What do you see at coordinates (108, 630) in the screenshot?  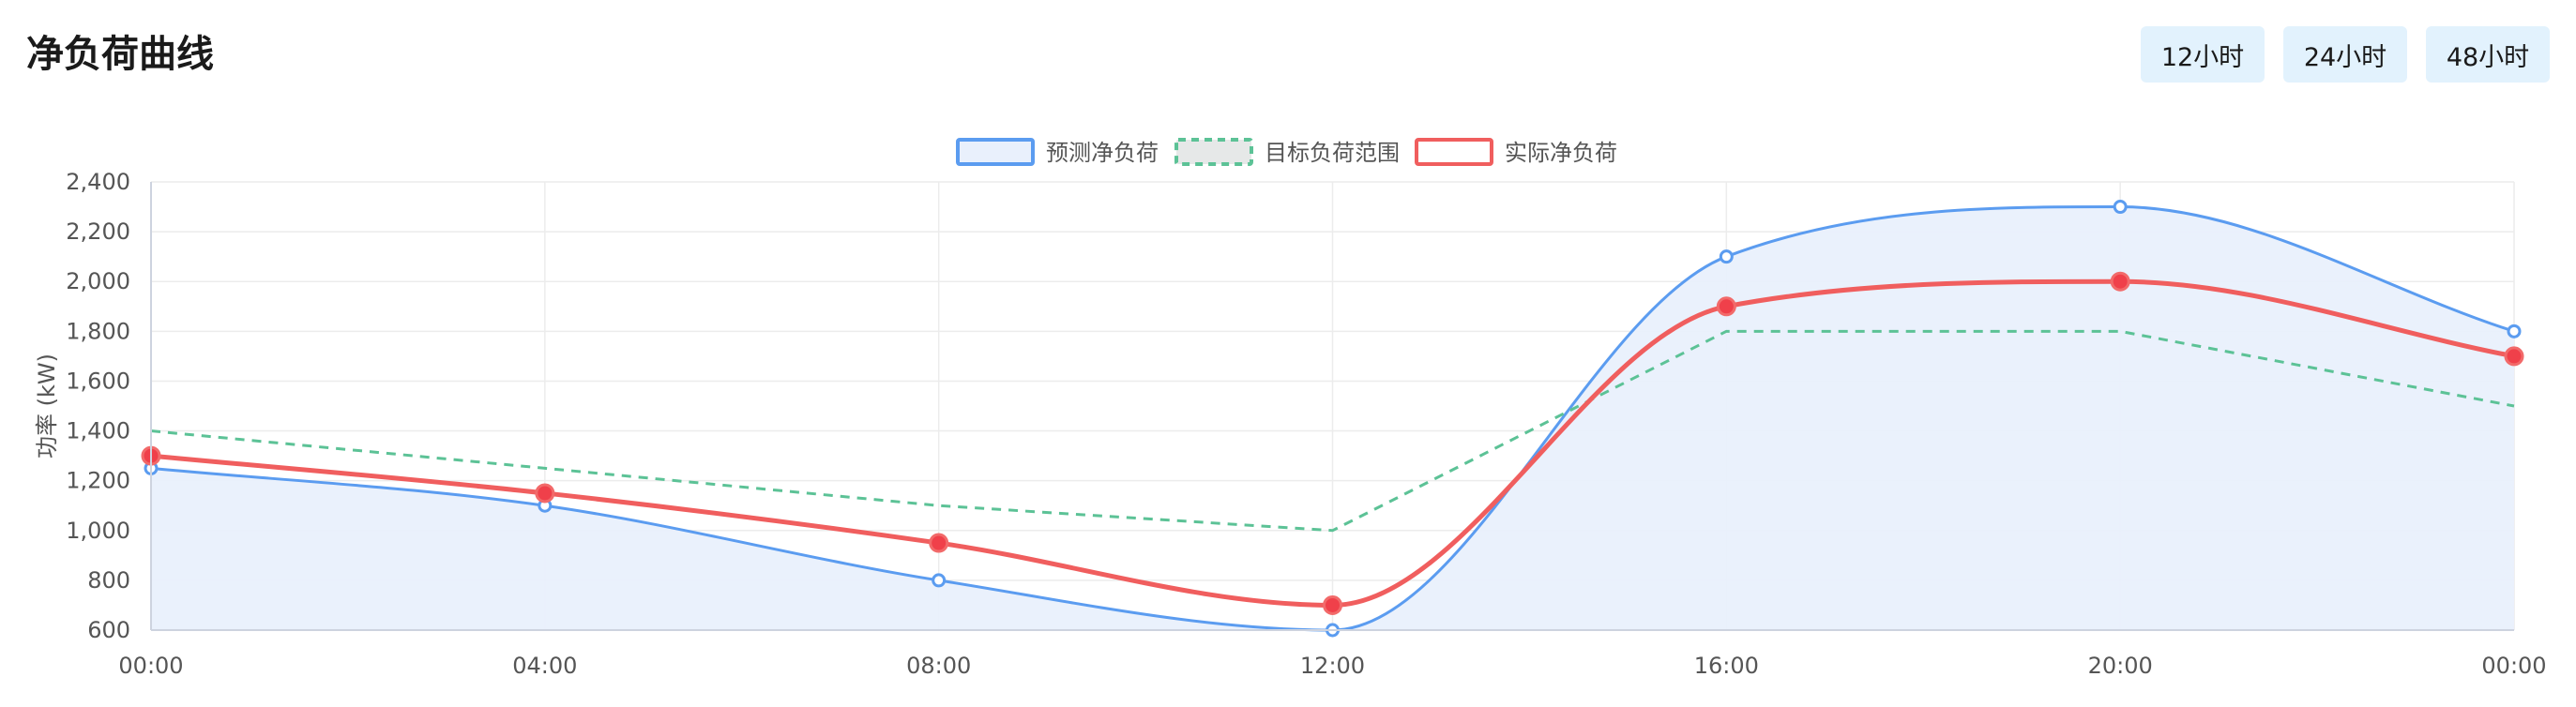 I see `y-tick-label: 600` at bounding box center [108, 630].